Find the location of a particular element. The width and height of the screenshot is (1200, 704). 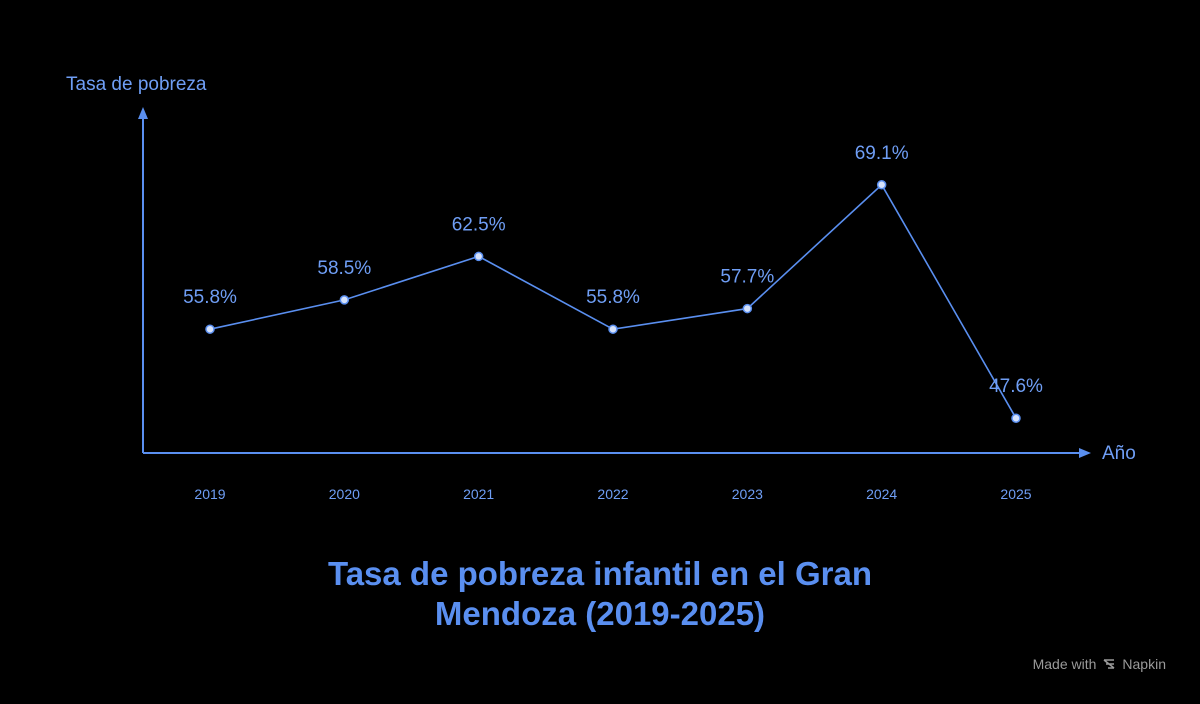

x-tick-label-2025: 2025 is located at coordinates (1015, 494).